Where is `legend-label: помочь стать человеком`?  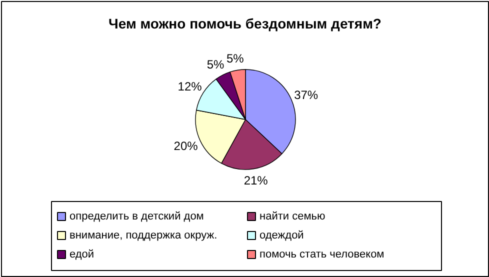
legend-label: помочь стать человеком is located at coordinates (322, 254).